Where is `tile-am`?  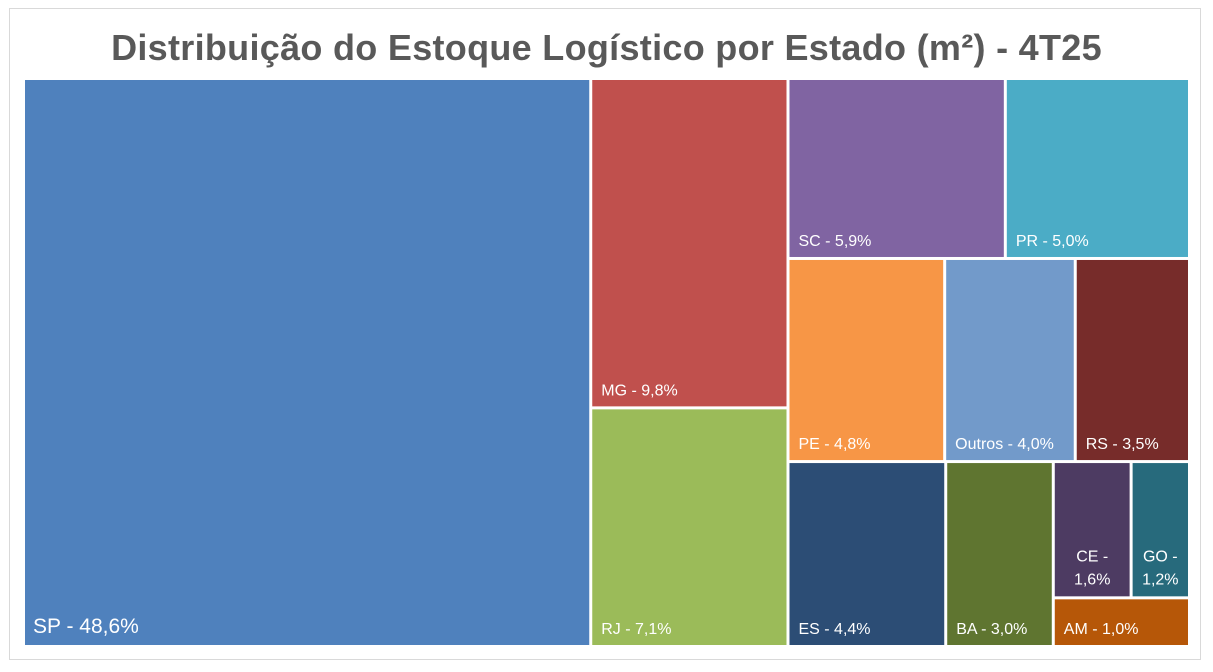 tile-am is located at coordinates (1121, 622).